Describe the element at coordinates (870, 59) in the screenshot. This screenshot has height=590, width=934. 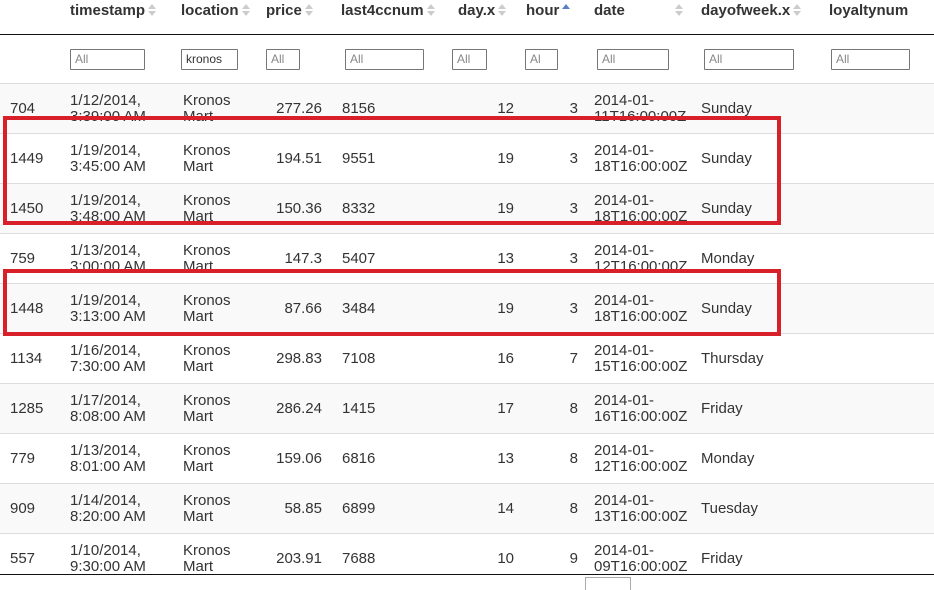
I see `filter-loyaltynum-input` at that location.